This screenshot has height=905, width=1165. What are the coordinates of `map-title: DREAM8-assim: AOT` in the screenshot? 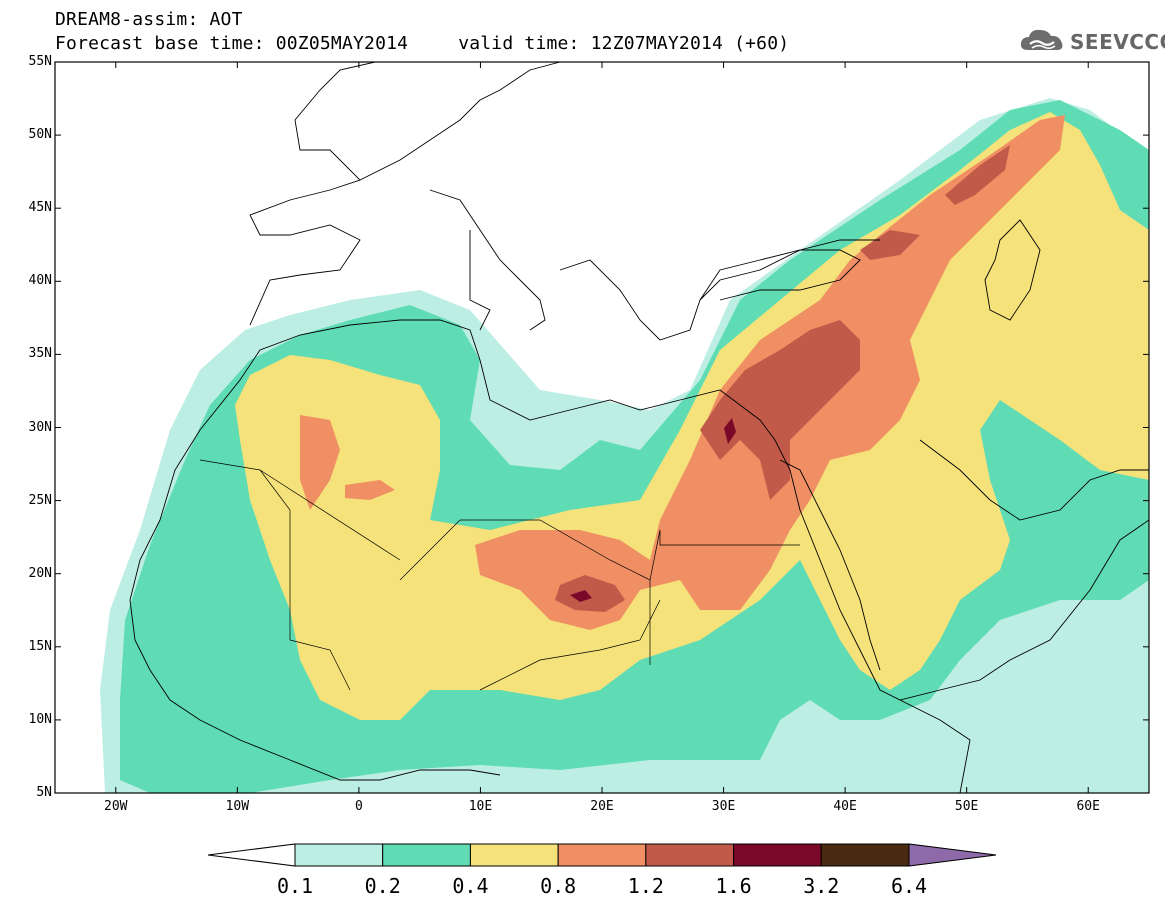 It's located at (149, 19).